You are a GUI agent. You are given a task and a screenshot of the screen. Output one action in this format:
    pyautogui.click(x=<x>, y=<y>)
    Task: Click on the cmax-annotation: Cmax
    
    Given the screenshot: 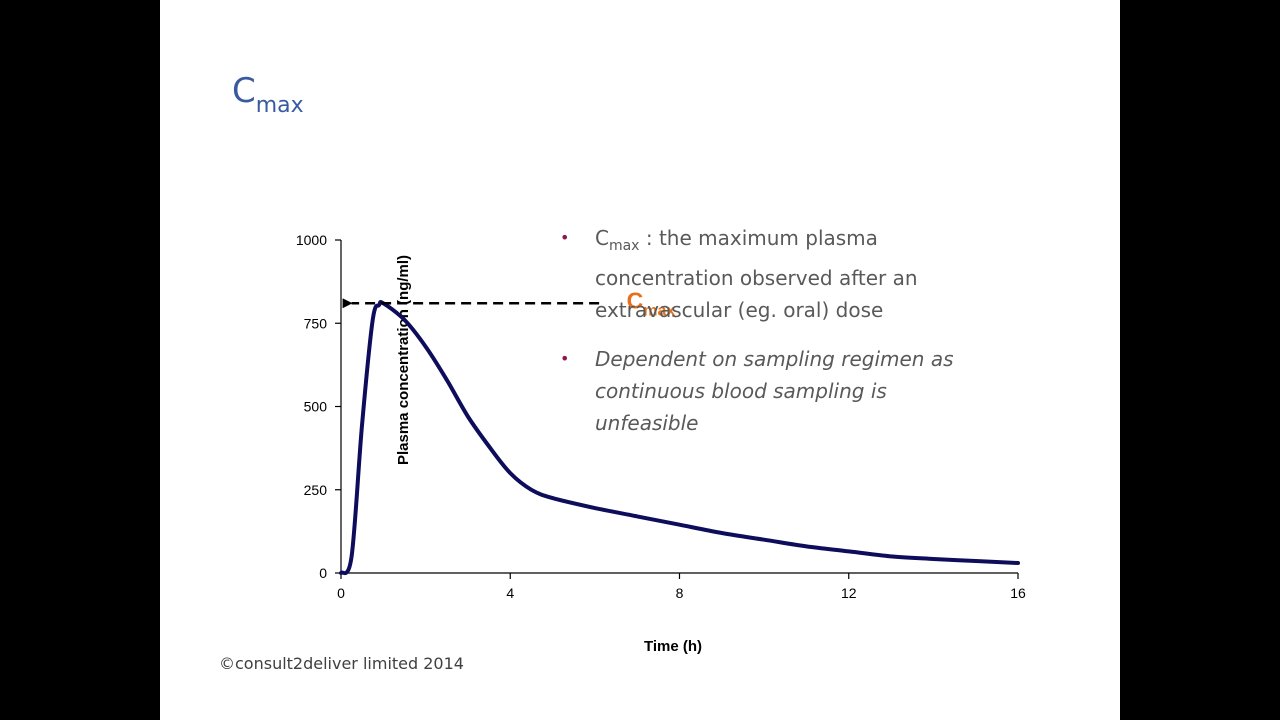 What is the action you would take?
    pyautogui.click(x=651, y=303)
    